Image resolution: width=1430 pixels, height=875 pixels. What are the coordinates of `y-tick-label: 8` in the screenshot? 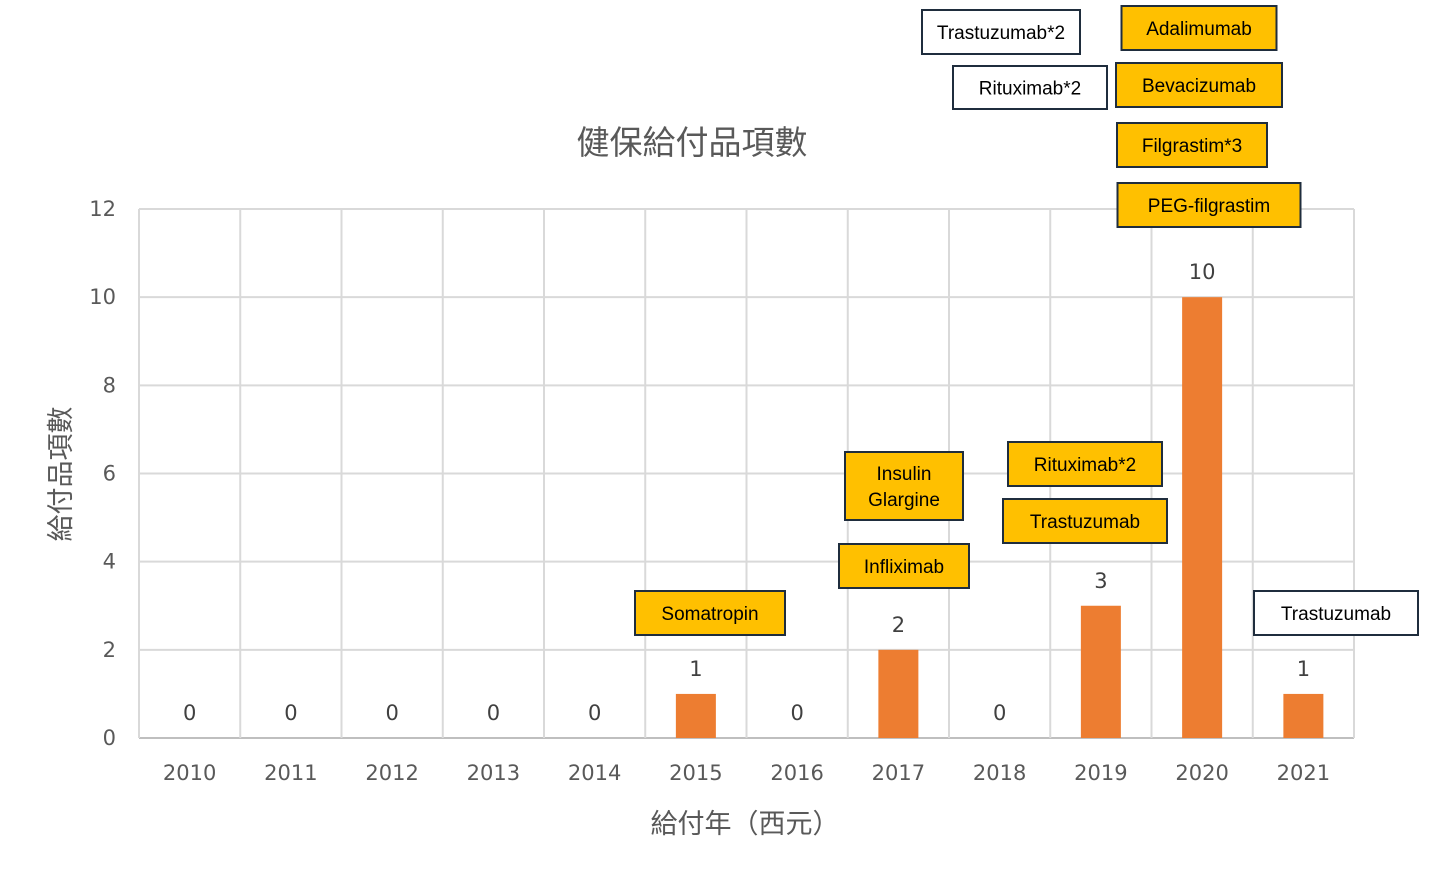 It's located at (109, 385).